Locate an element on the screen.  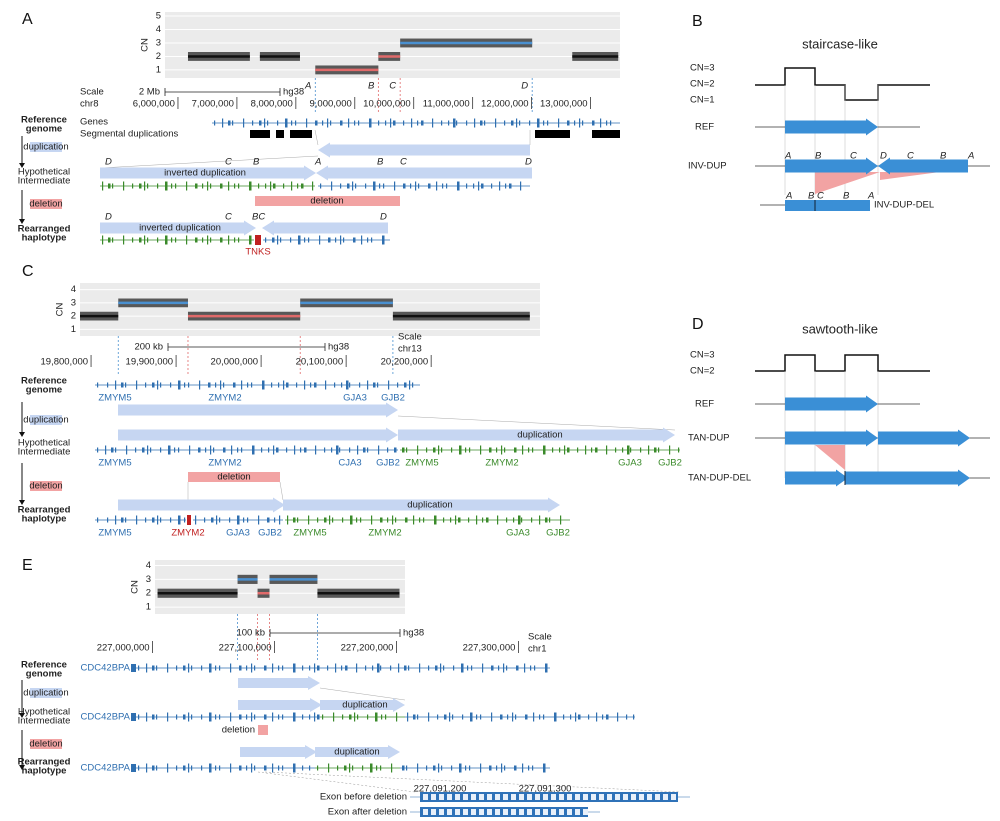
deletion-shade is located at coordinates (847, 183).